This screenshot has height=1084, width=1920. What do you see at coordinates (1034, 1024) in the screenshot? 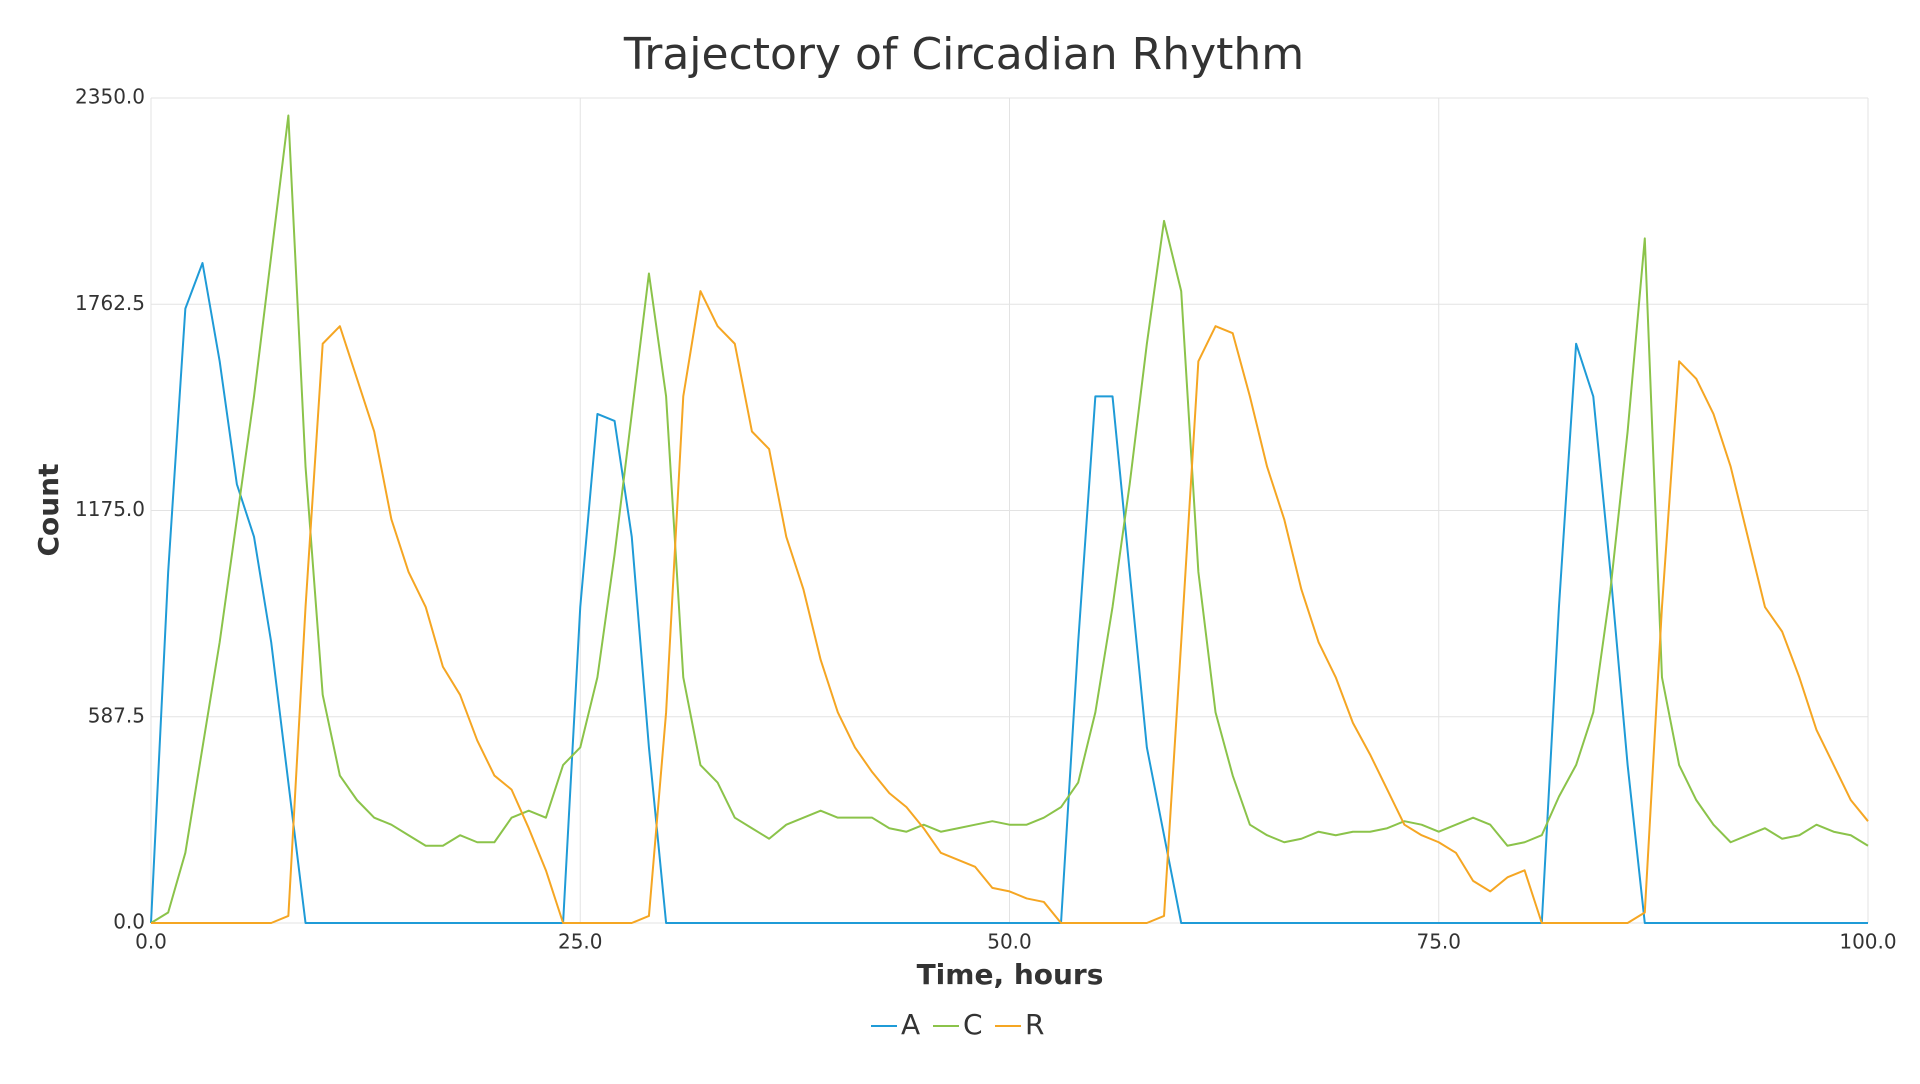
I see `legend-label: R` at bounding box center [1034, 1024].